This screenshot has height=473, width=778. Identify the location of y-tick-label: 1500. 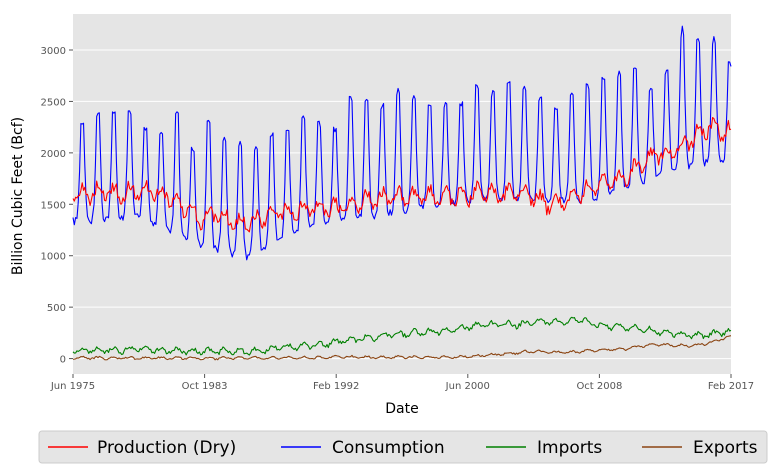
(53, 205).